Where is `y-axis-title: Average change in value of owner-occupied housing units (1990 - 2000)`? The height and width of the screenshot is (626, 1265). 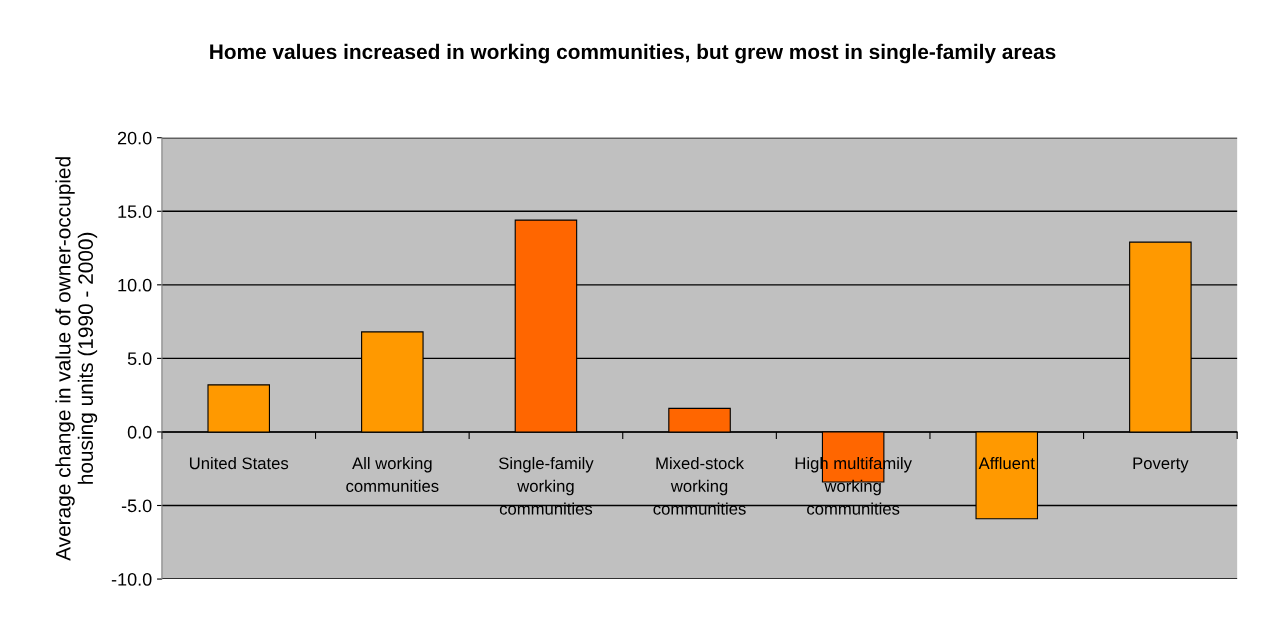
y-axis-title: Average change in value of owner-occupied housing units (1990 - 2000) is located at coordinates (76, 359).